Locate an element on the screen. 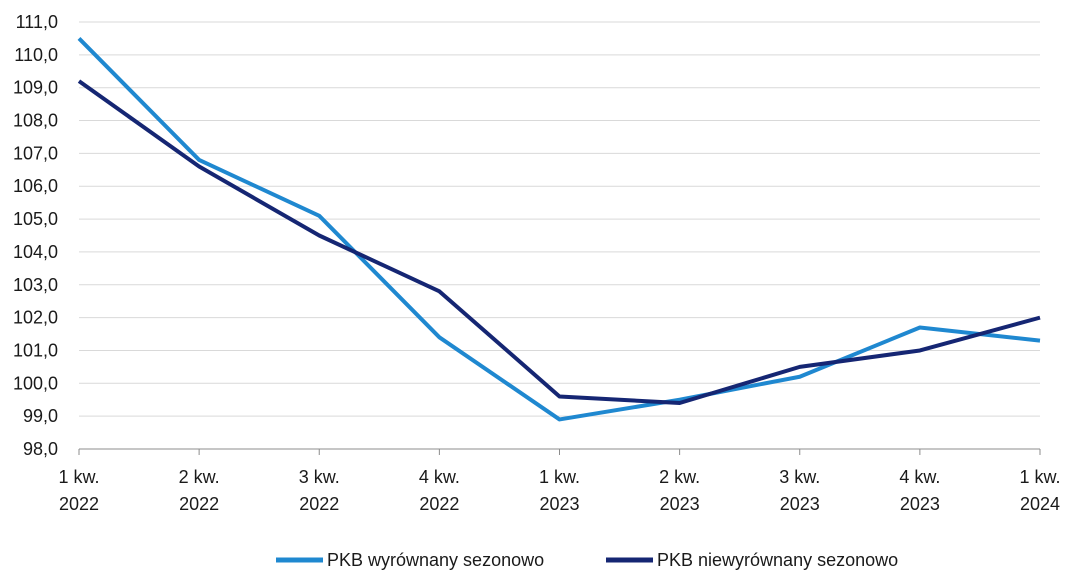 This screenshot has width=1066, height=575. y-tick-label: 109,0 is located at coordinates (35, 88).